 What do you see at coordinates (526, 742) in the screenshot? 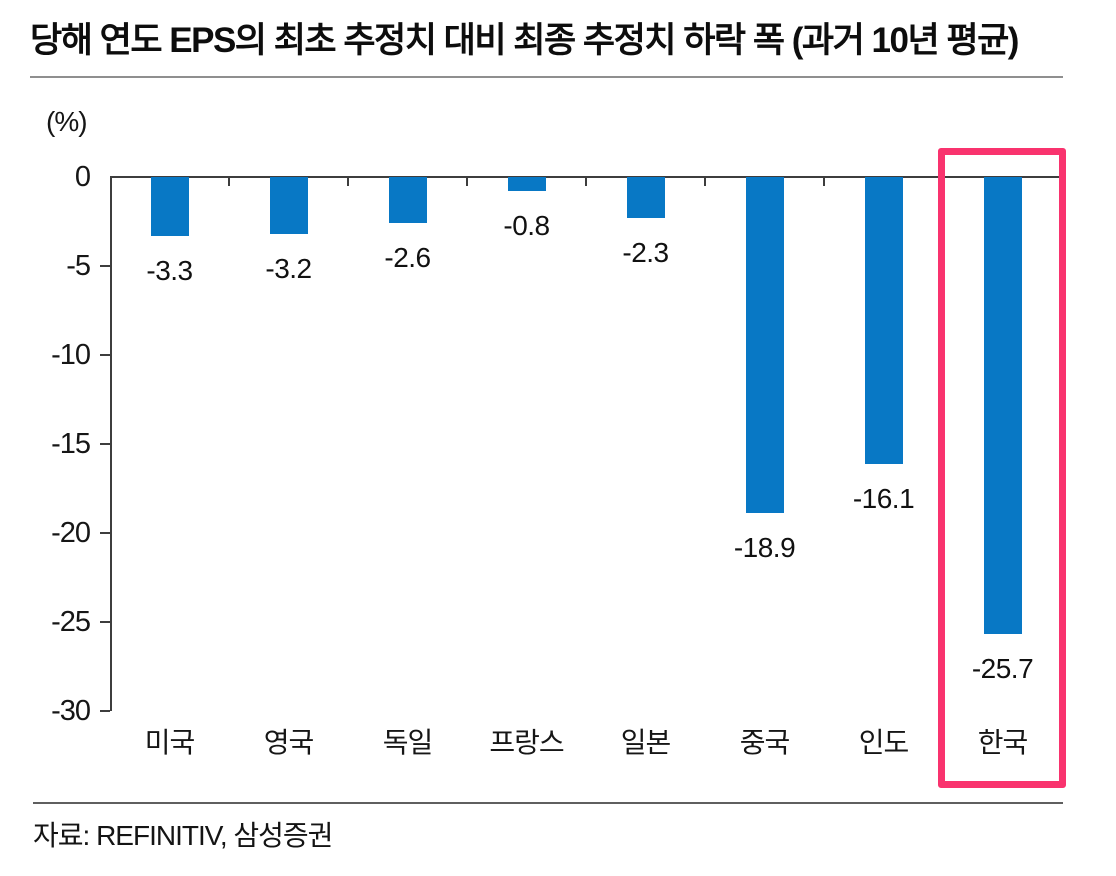
I see `category-label-프랑스: 프랑스` at bounding box center [526, 742].